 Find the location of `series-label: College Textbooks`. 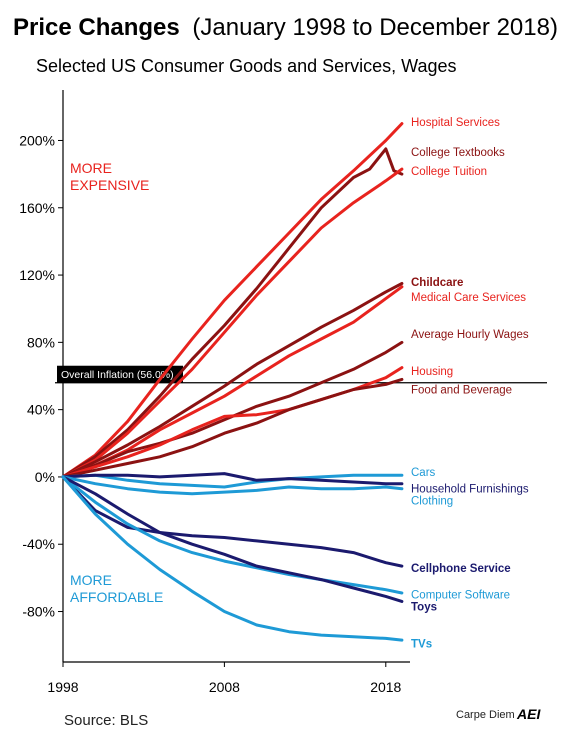

series-label: College Textbooks is located at coordinates (458, 153).